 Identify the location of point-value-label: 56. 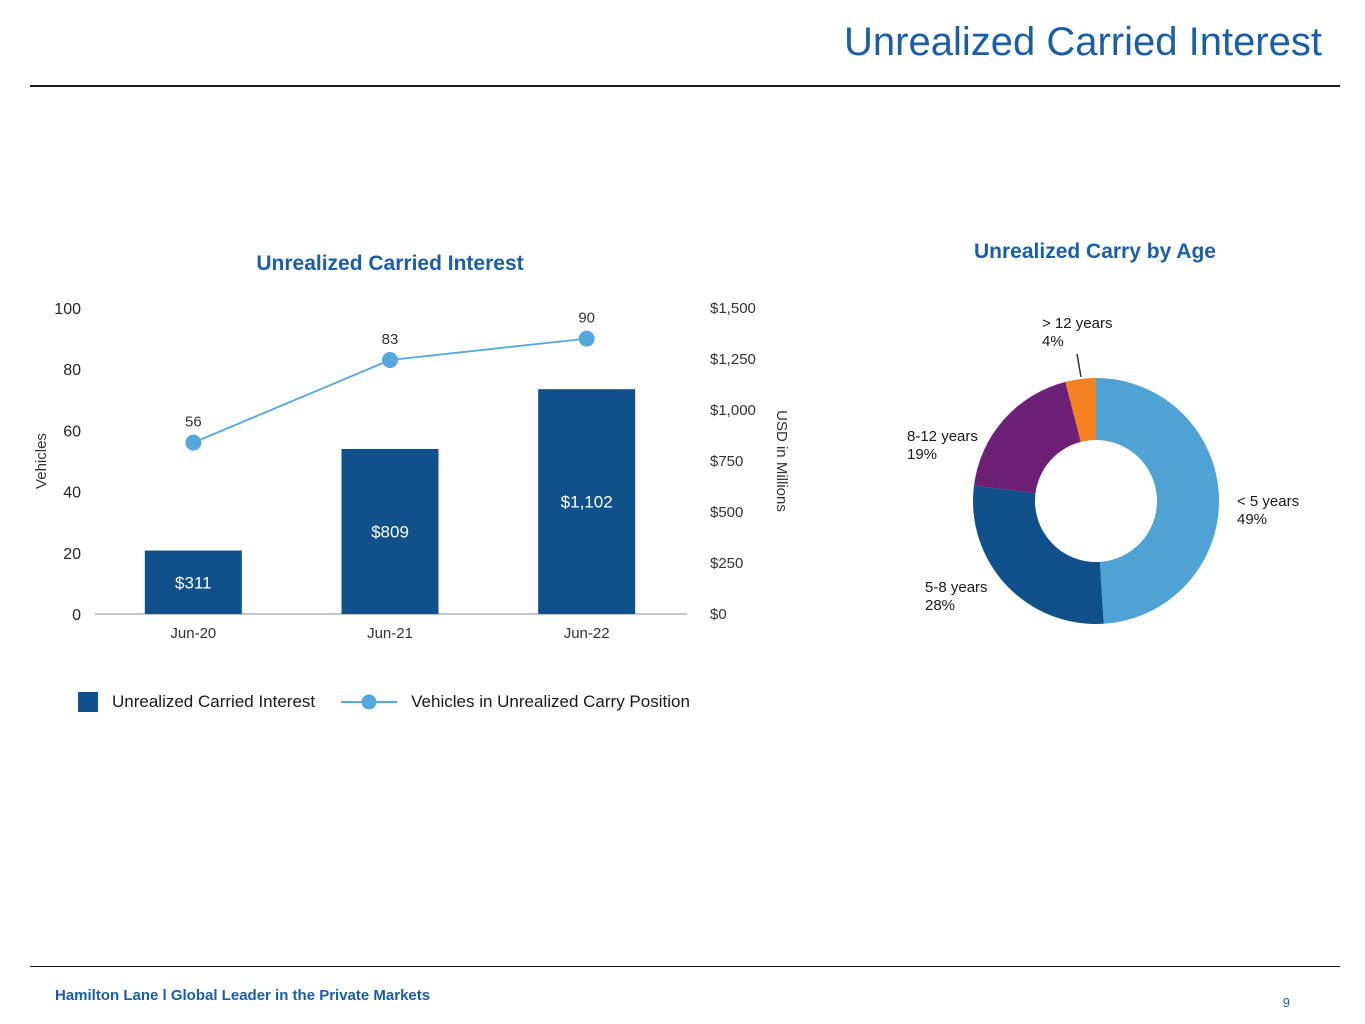
(193, 422).